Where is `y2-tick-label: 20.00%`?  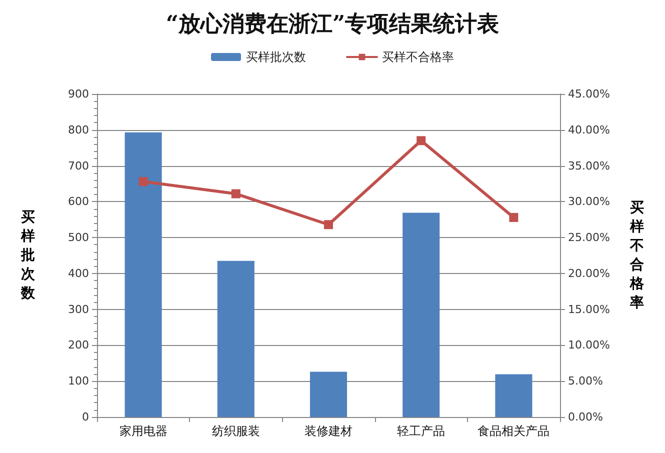
y2-tick-label: 20.00% is located at coordinates (589, 273).